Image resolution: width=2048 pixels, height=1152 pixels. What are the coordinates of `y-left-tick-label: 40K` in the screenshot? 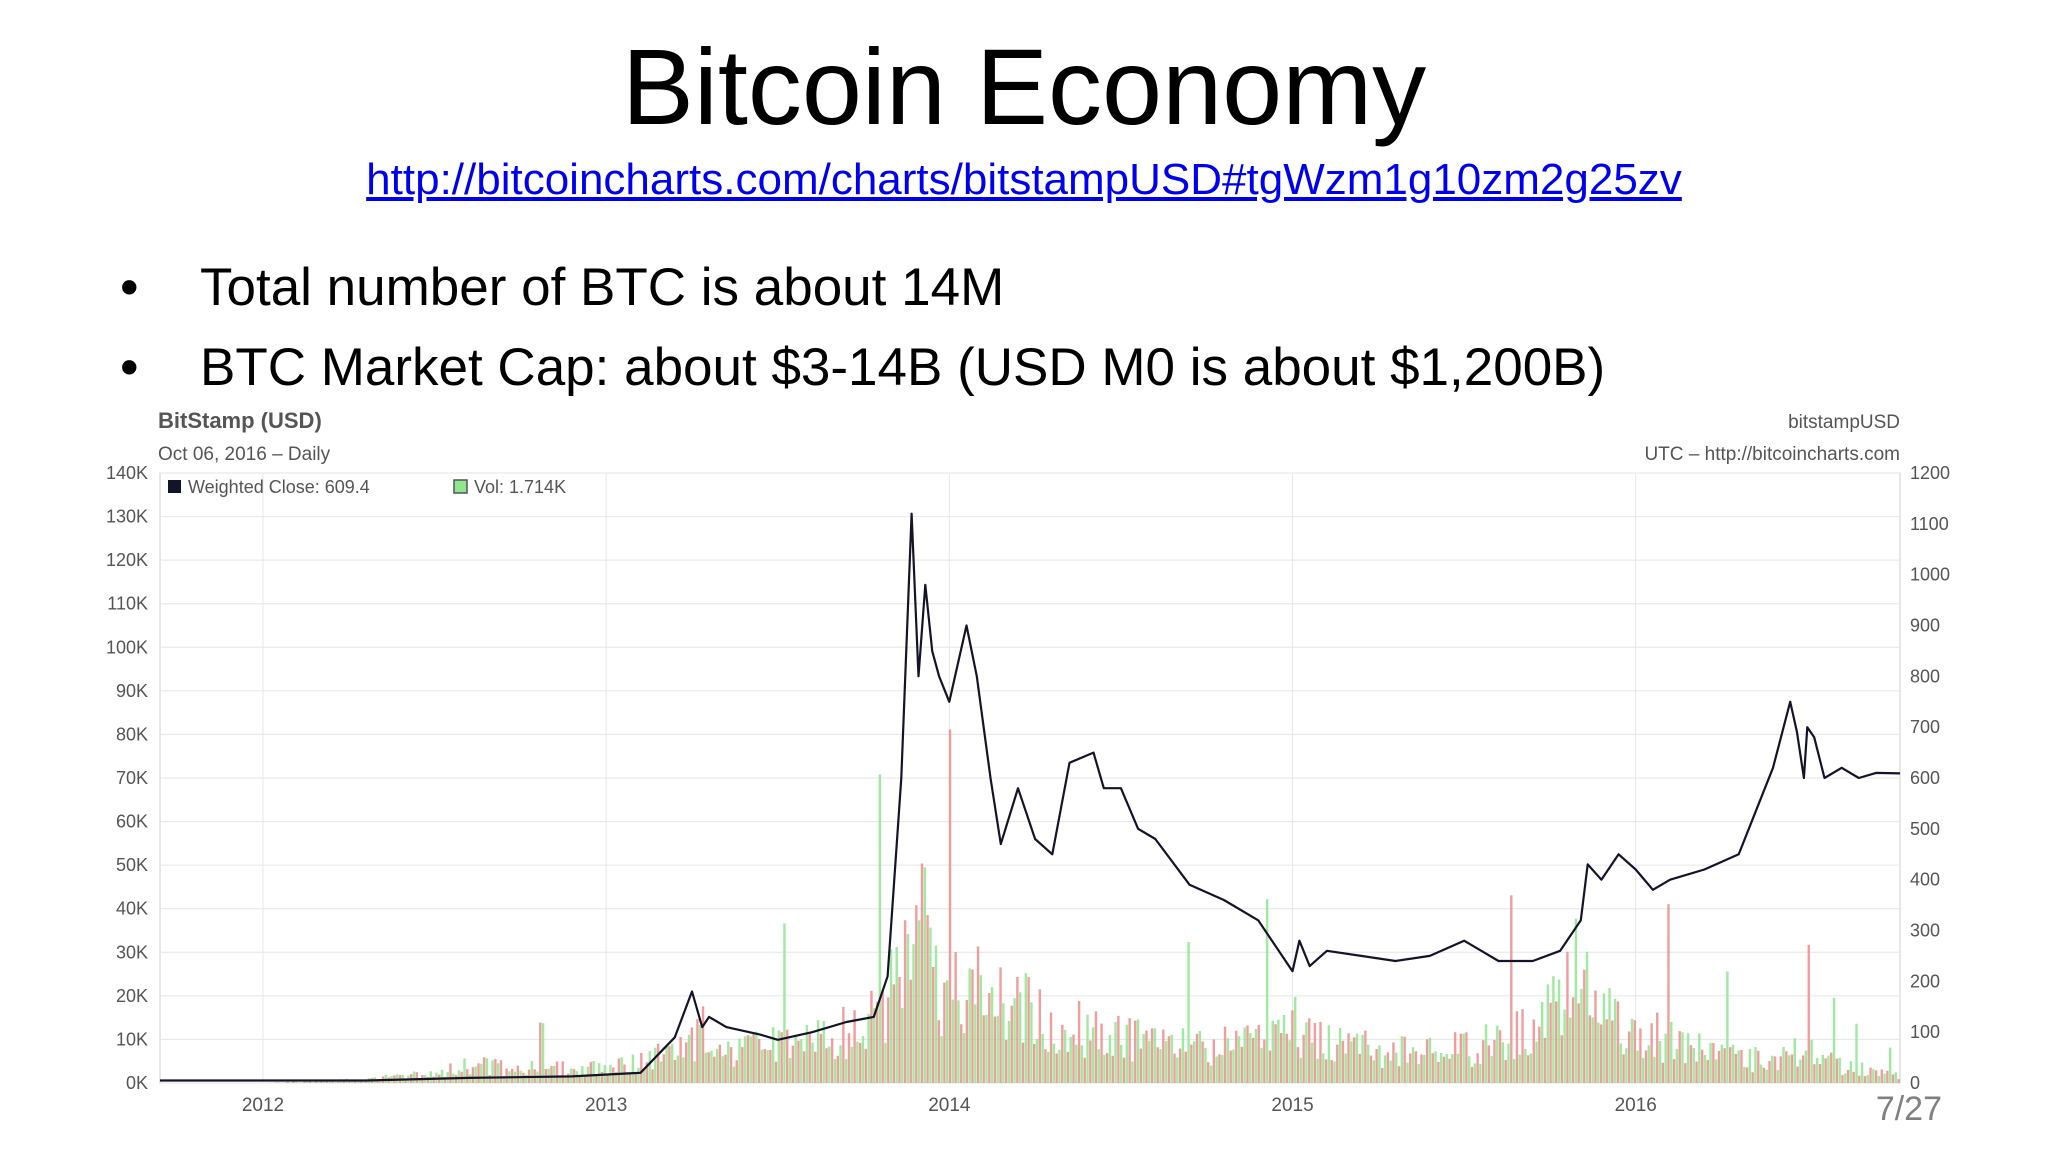 It's located at (132, 909).